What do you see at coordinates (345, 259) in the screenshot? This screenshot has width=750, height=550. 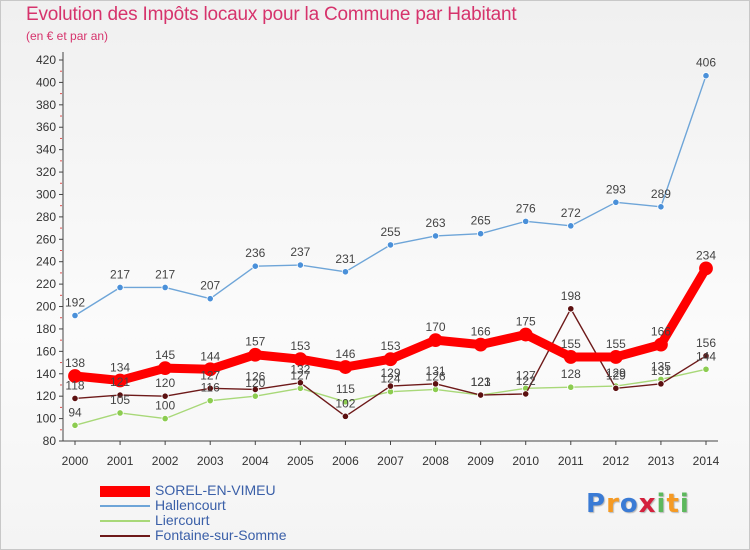 I see `data-label-hallencourt: 231` at bounding box center [345, 259].